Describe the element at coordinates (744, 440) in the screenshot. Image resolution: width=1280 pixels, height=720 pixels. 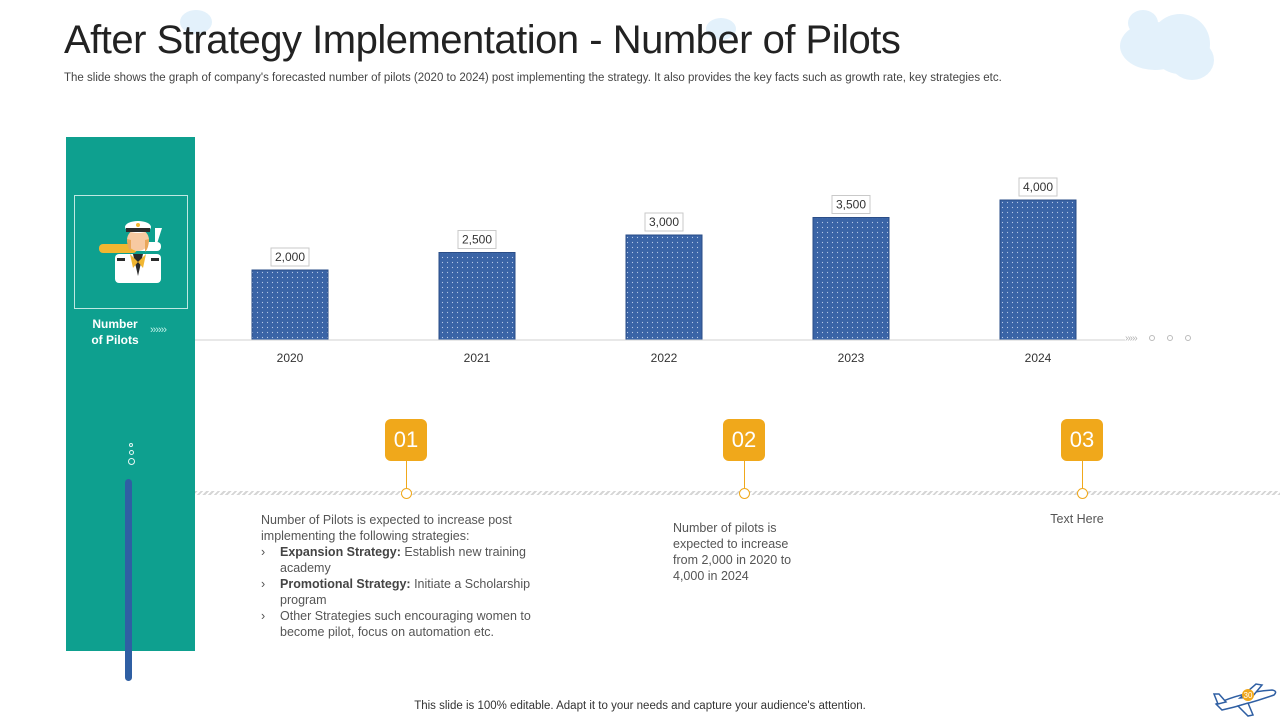
I see `marker-number: 02` at that location.